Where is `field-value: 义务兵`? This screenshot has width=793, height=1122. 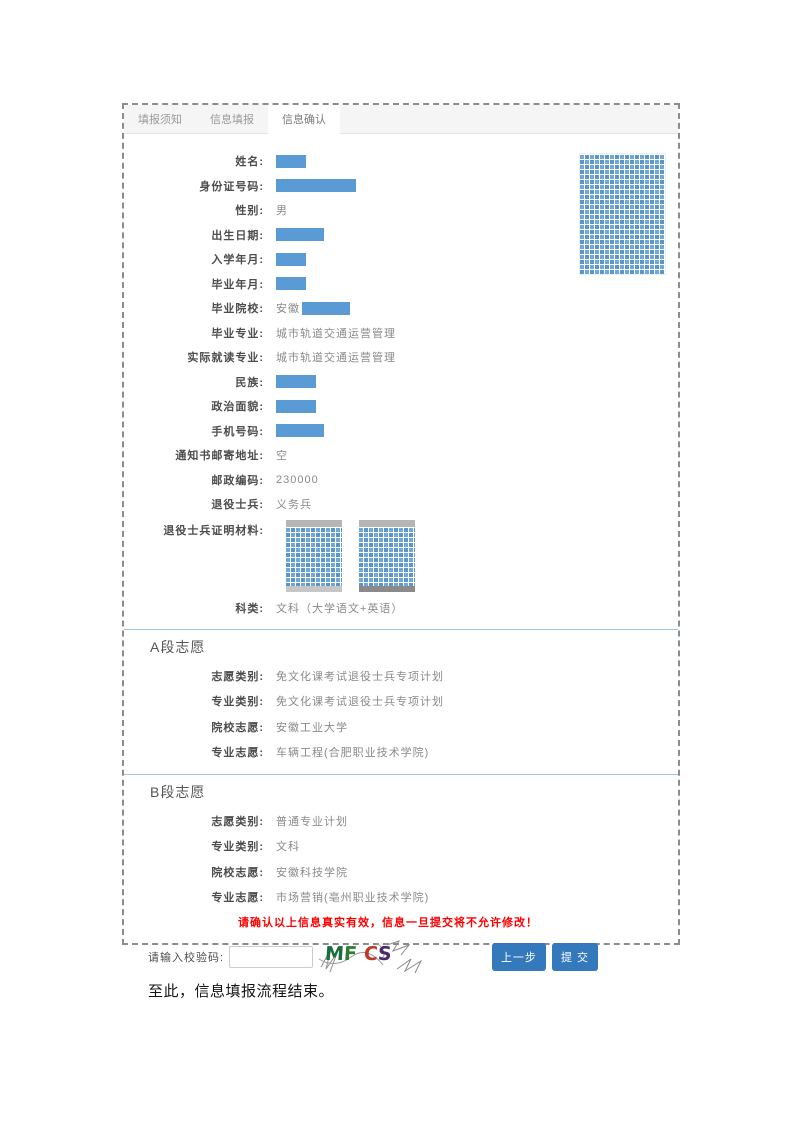
field-value: 义务兵 is located at coordinates (294, 505).